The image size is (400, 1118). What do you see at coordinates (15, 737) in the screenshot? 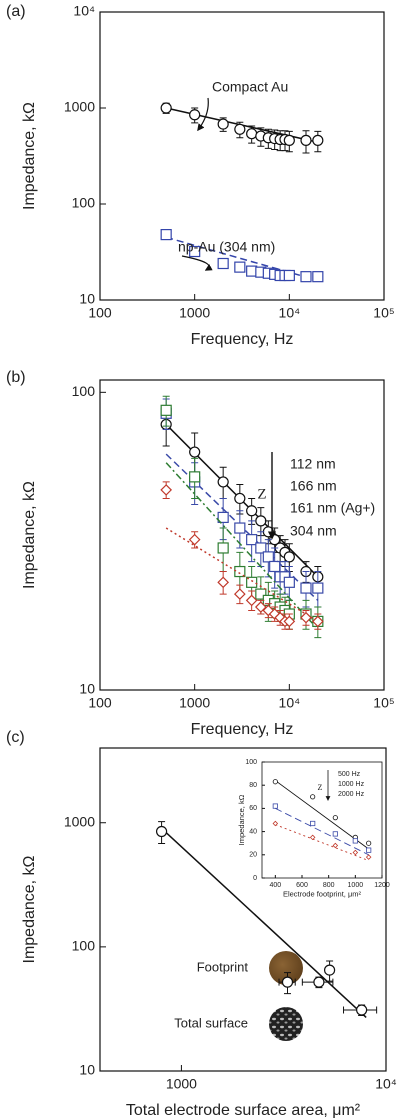
I see `panel-label: (c)` at bounding box center [15, 737].